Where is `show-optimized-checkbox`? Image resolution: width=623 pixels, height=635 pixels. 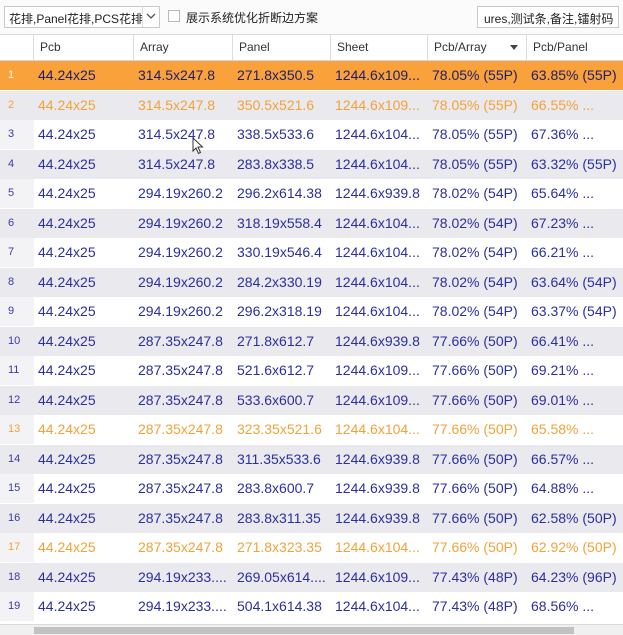 show-optimized-checkbox is located at coordinates (174, 16).